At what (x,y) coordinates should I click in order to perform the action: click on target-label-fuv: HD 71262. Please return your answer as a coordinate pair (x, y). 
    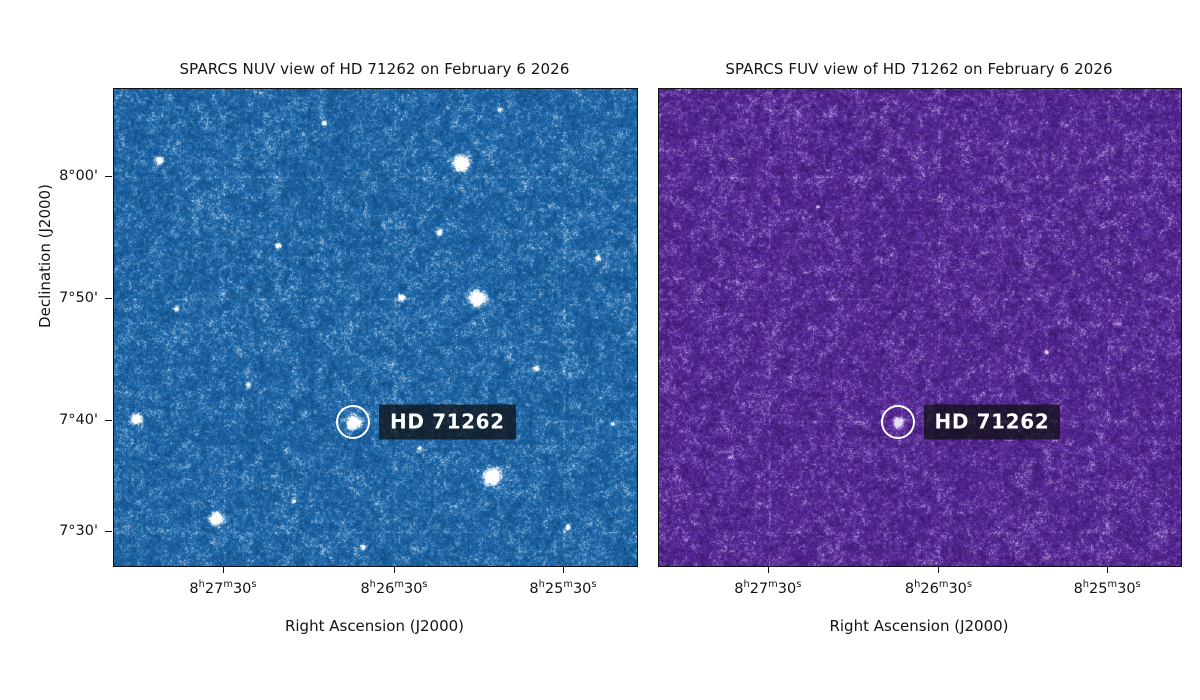
    Looking at the image, I should click on (992, 422).